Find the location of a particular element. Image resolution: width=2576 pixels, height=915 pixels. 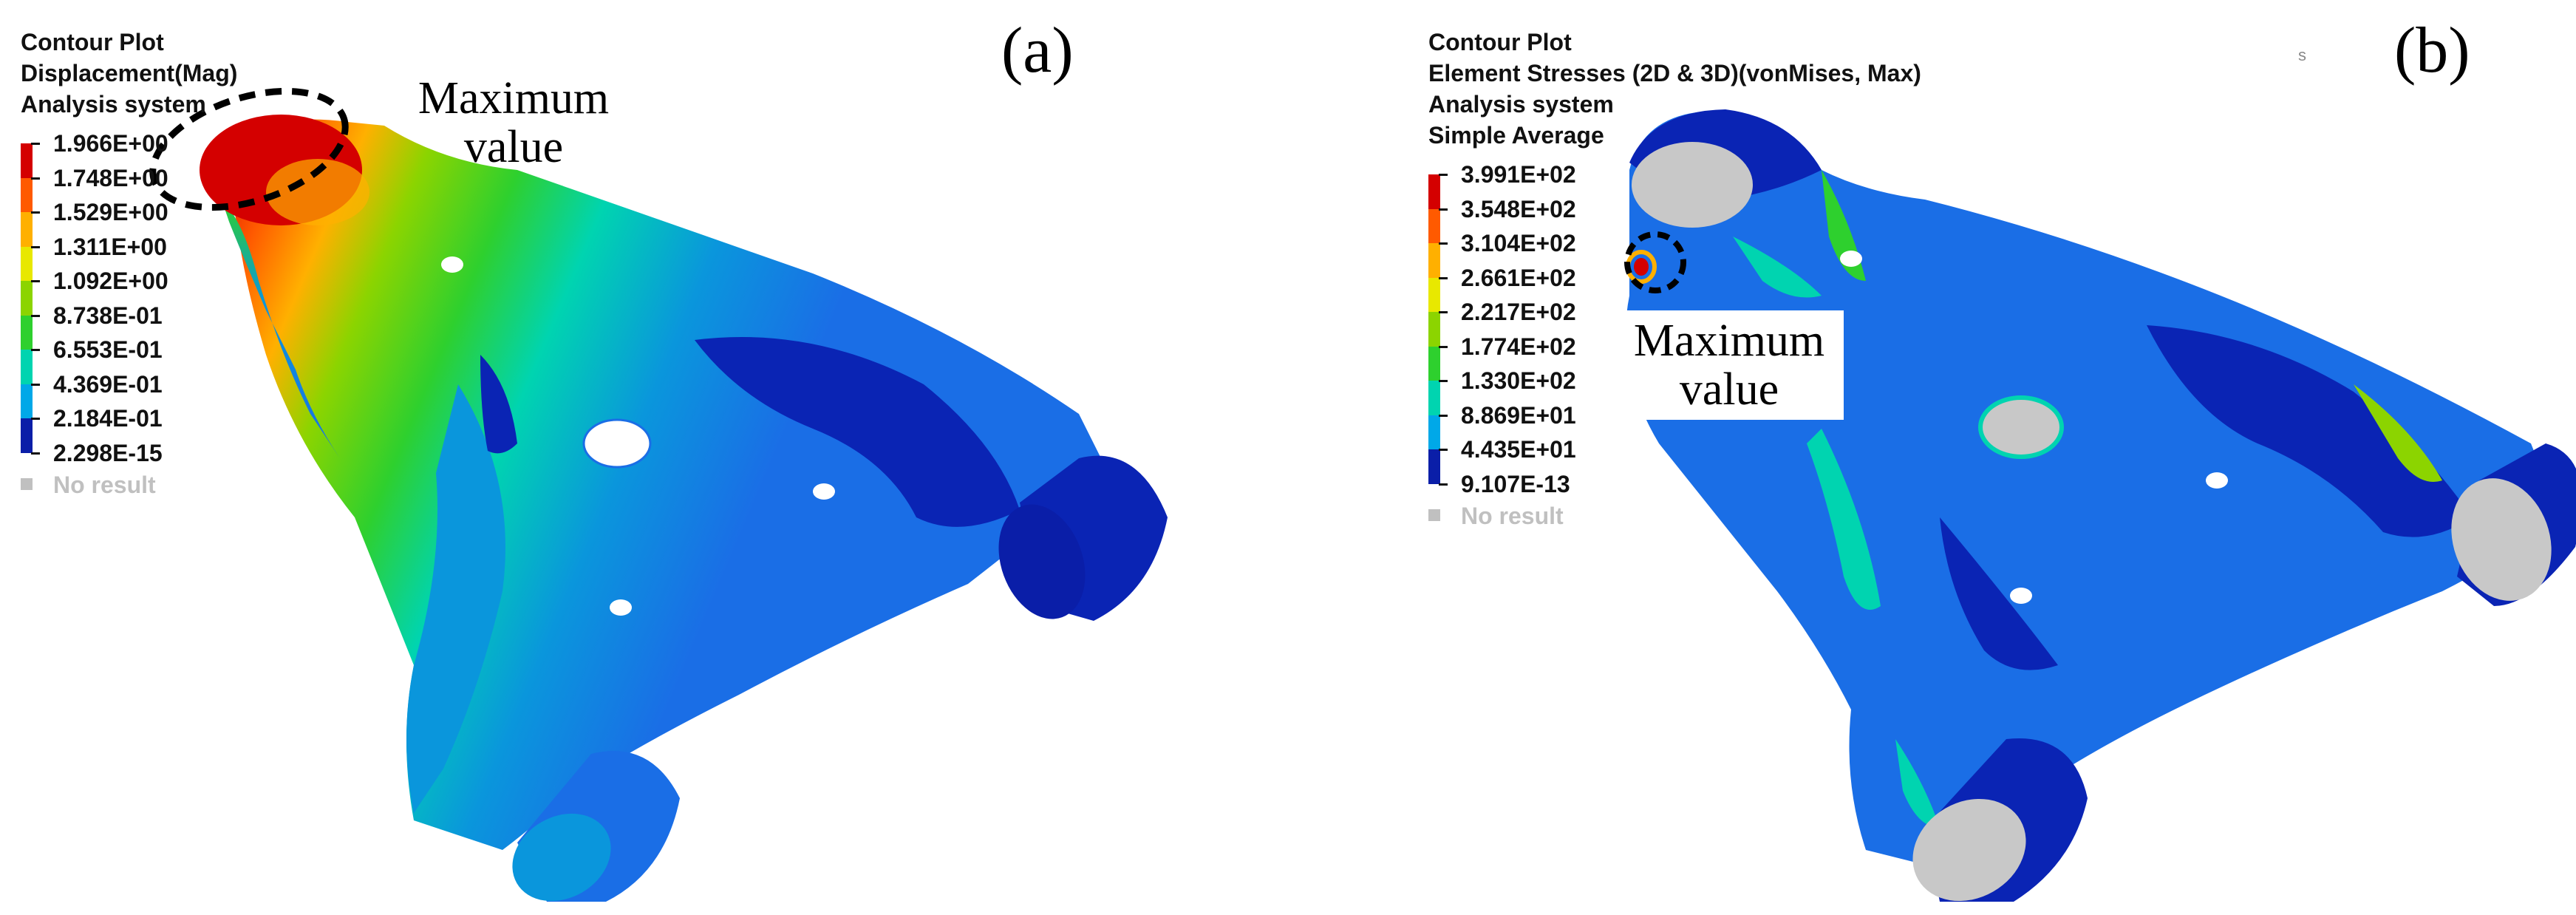

legend-value: 8.738E-01 is located at coordinates (108, 315).